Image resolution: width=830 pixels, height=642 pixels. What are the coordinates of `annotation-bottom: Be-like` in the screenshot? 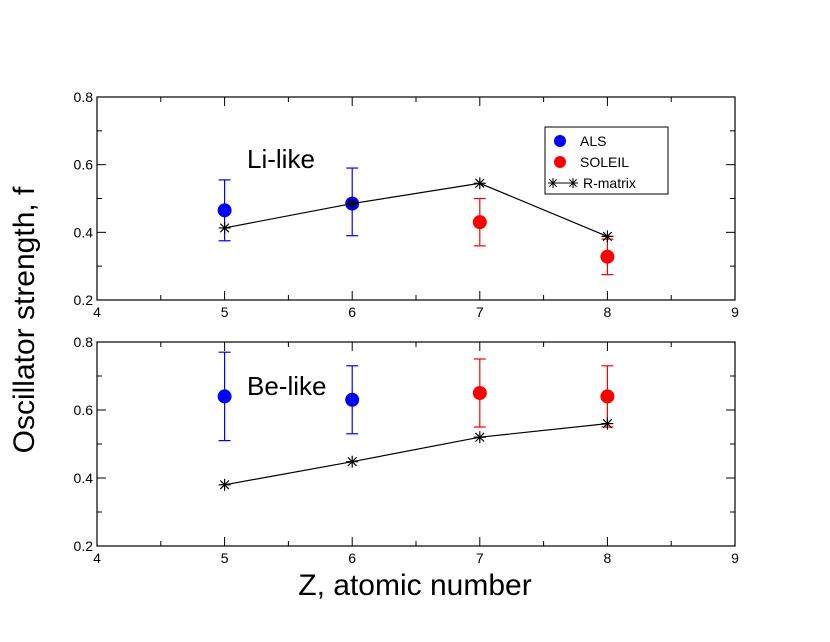 It's located at (286, 386).